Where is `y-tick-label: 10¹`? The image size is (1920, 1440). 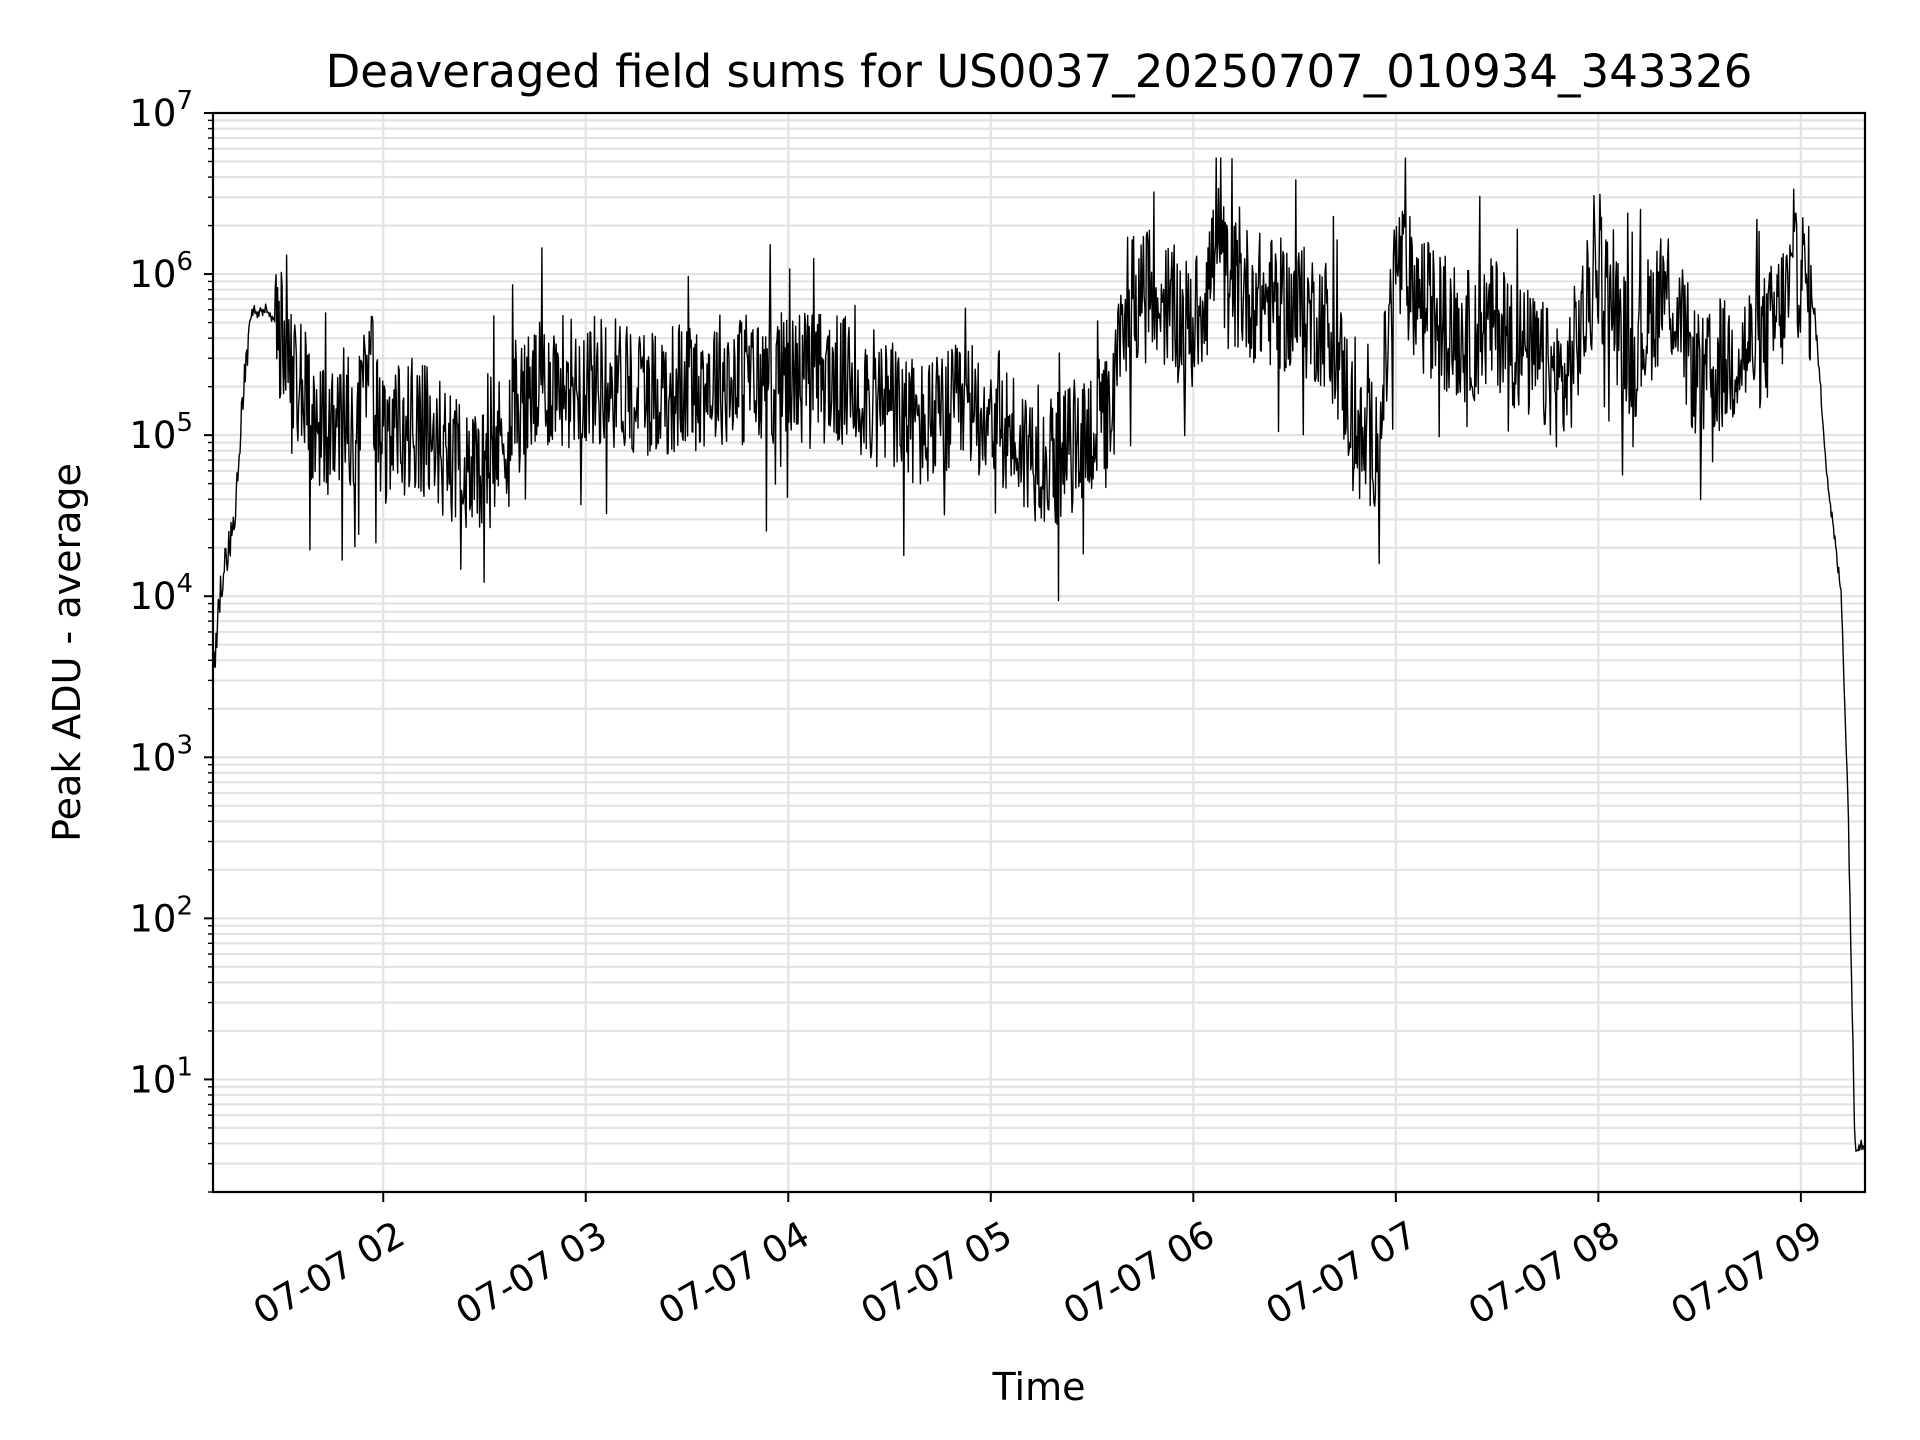
y-tick-label: 10¹ is located at coordinates (161, 1076).